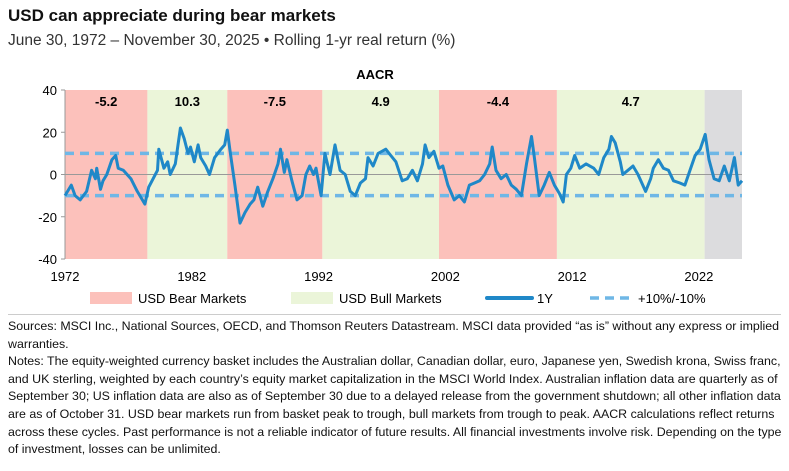  What do you see at coordinates (50, 90) in the screenshot?
I see `y-tick-label: 40` at bounding box center [50, 90].